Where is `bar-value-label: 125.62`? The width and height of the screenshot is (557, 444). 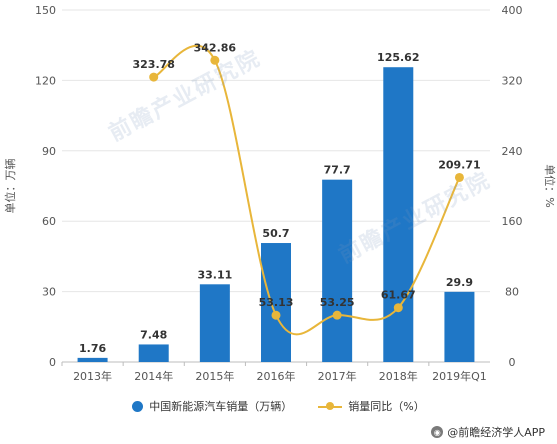
bar-value-label: 125.62 is located at coordinates (398, 57).